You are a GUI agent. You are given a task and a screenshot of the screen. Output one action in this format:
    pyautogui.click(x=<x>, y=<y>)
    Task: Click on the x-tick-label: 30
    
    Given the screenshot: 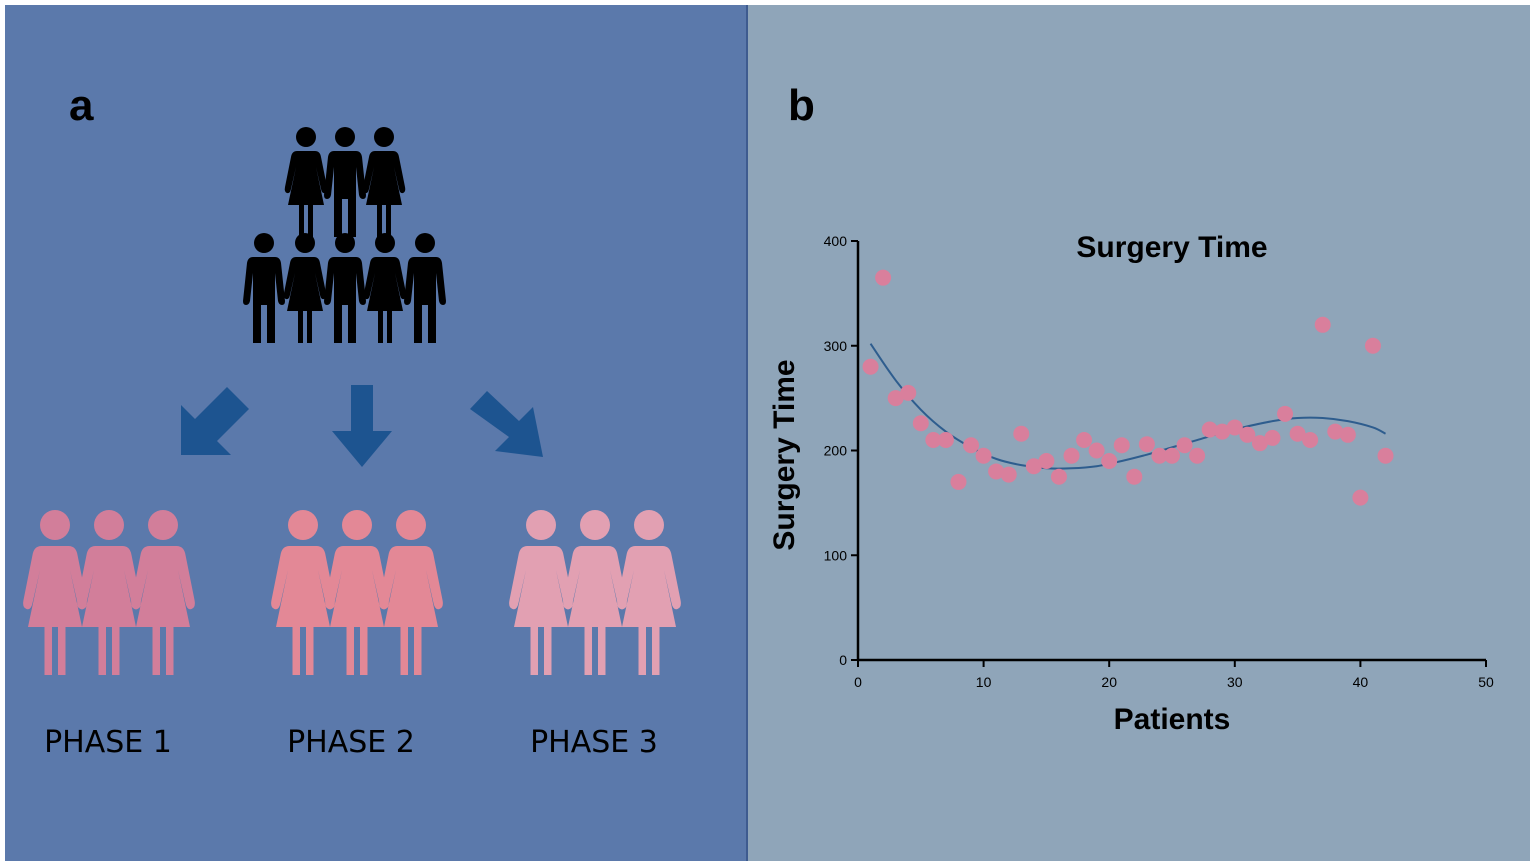 What is the action you would take?
    pyautogui.click(x=1235, y=682)
    